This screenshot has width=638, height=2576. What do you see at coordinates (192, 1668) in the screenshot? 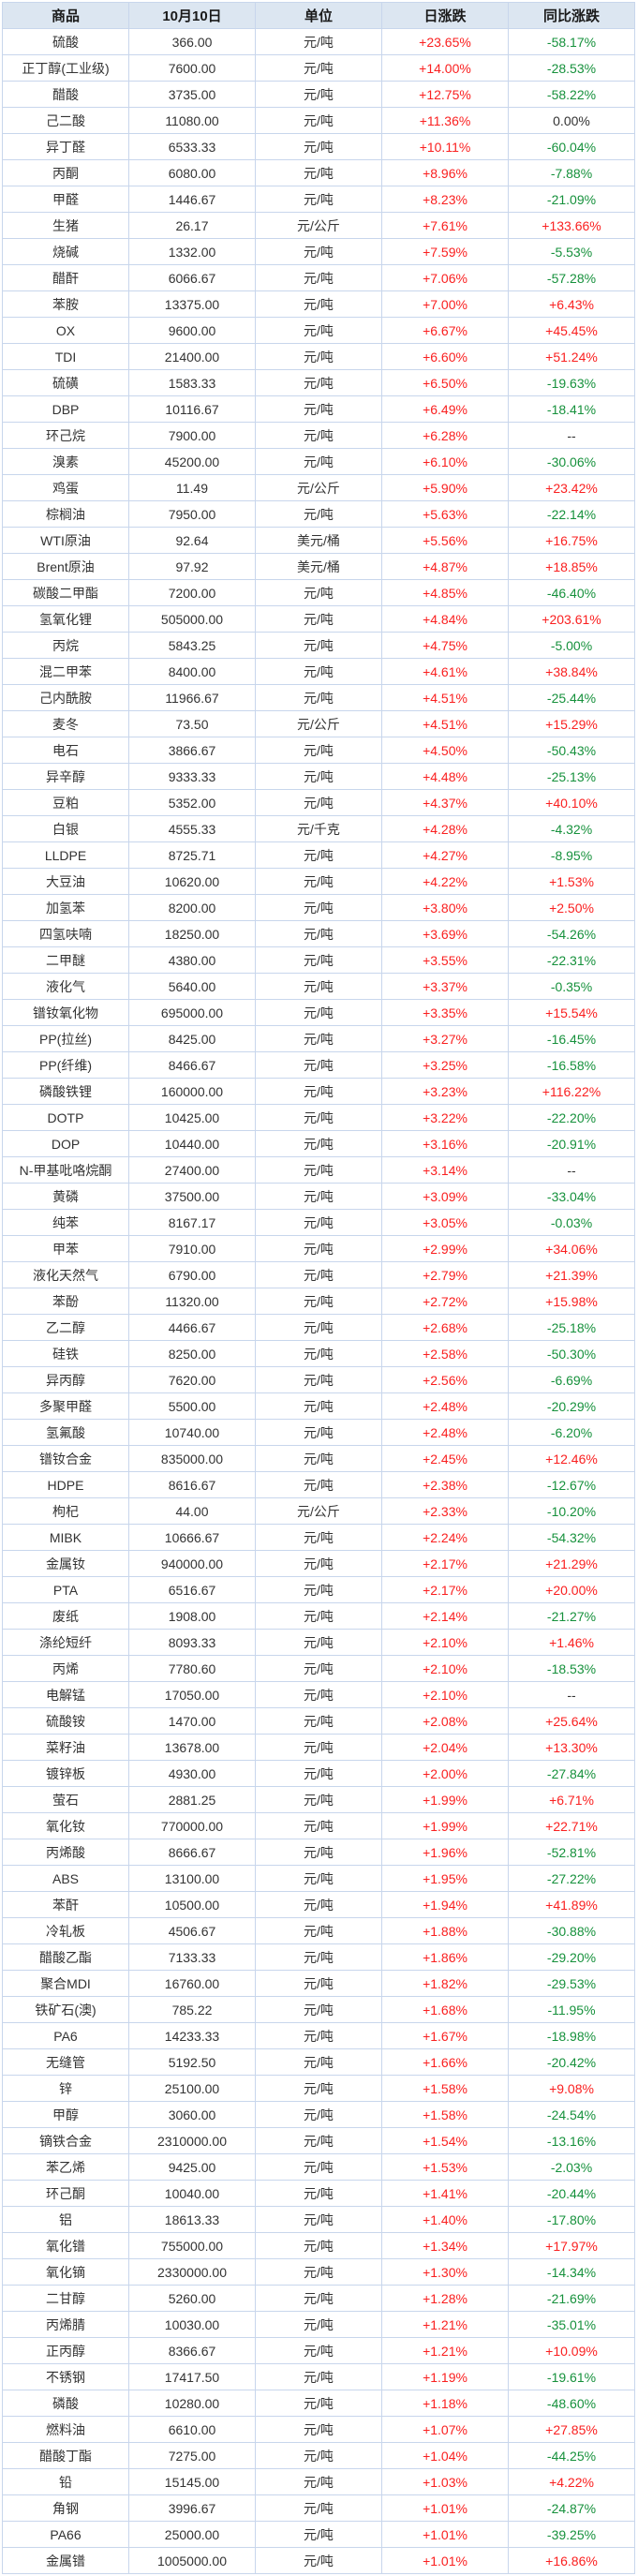
I see `price-value: 7780.60` at bounding box center [192, 1668].